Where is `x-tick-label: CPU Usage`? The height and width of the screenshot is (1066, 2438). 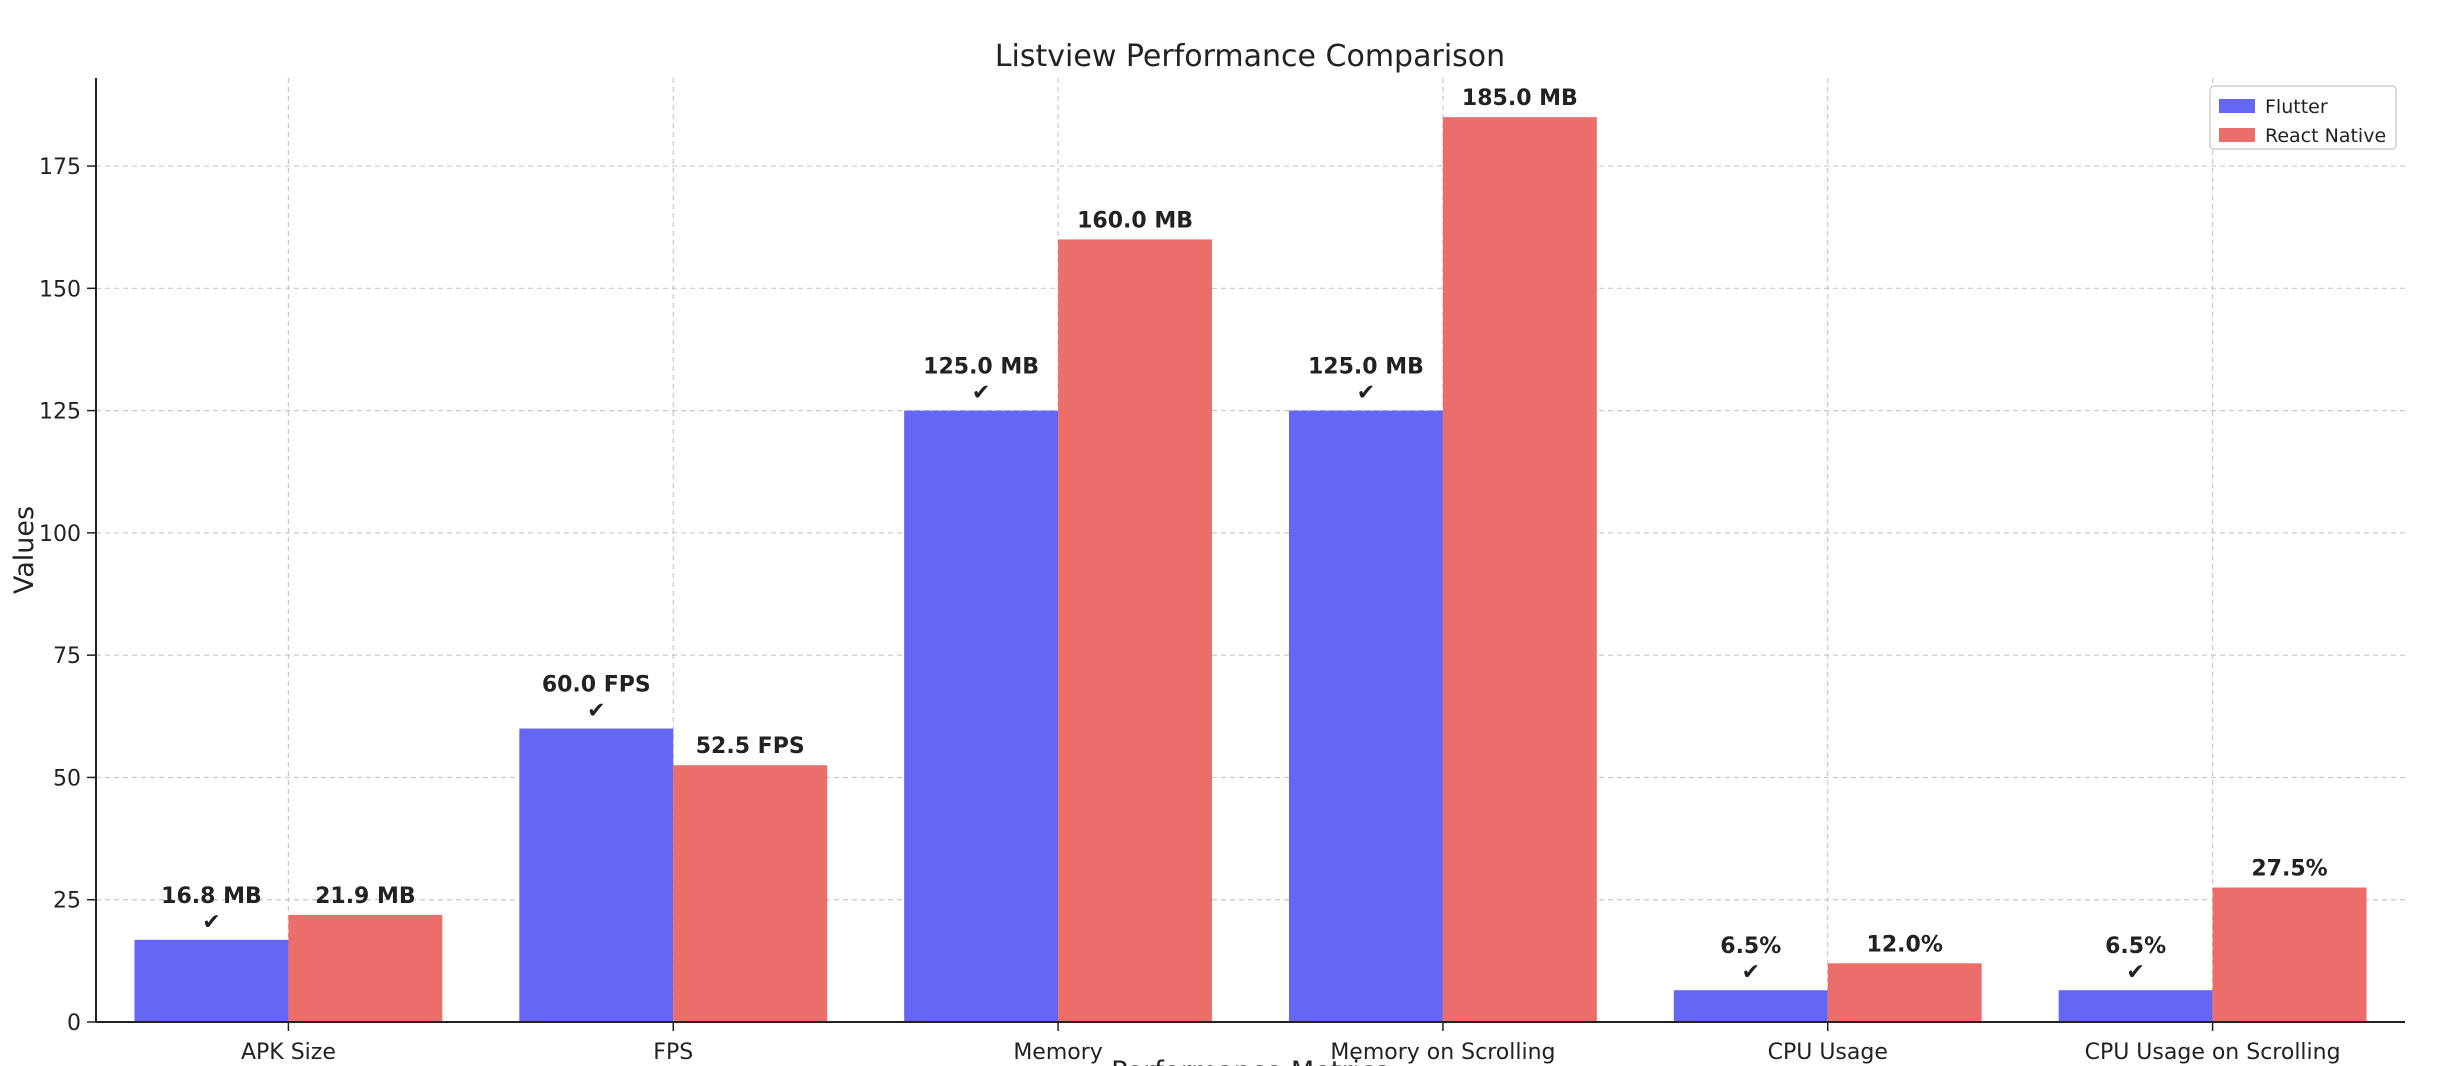
x-tick-label: CPU Usage is located at coordinates (1828, 1052).